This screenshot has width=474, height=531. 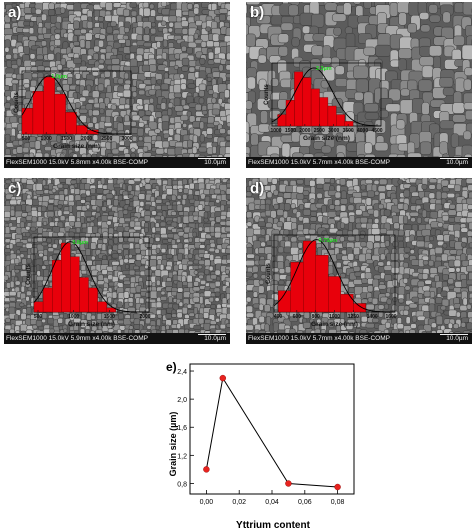 I want to click on fit-peak-label: 0.75µm, so click(x=328, y=241).